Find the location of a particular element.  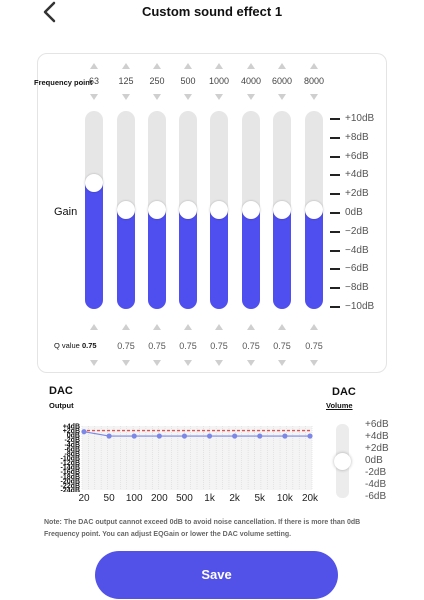

dac-x-label: 10k is located at coordinates (284, 498).